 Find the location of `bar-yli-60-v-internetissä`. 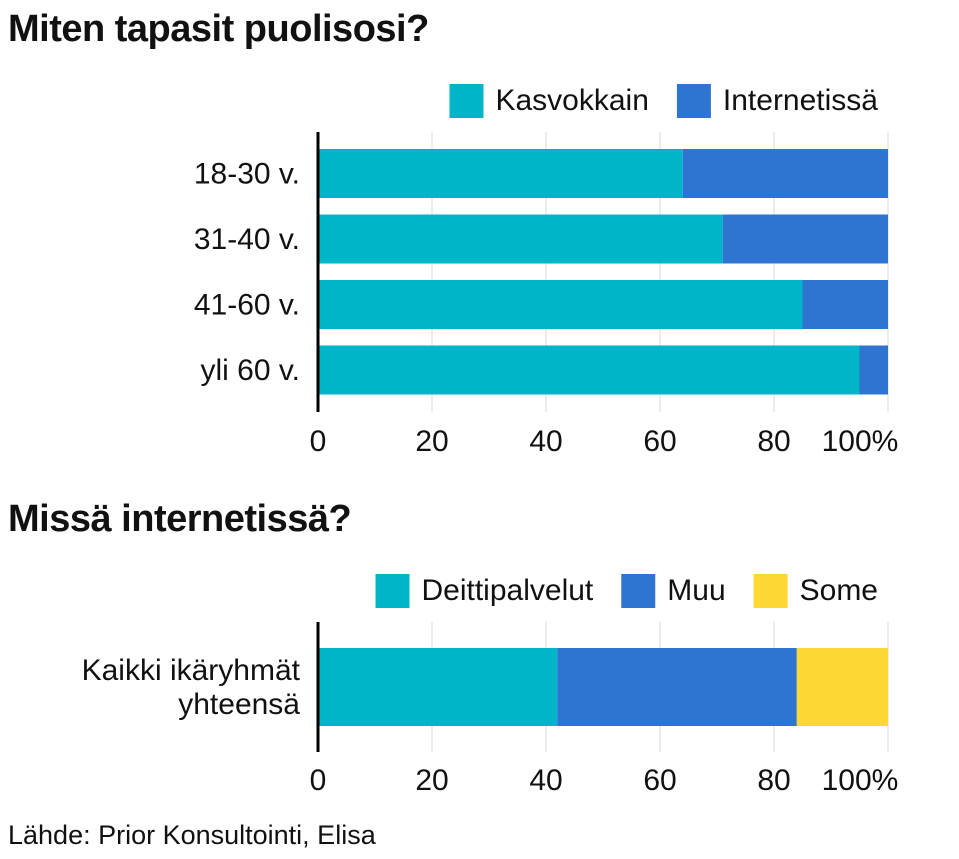

bar-yli-60-v-internetissä is located at coordinates (873, 370).